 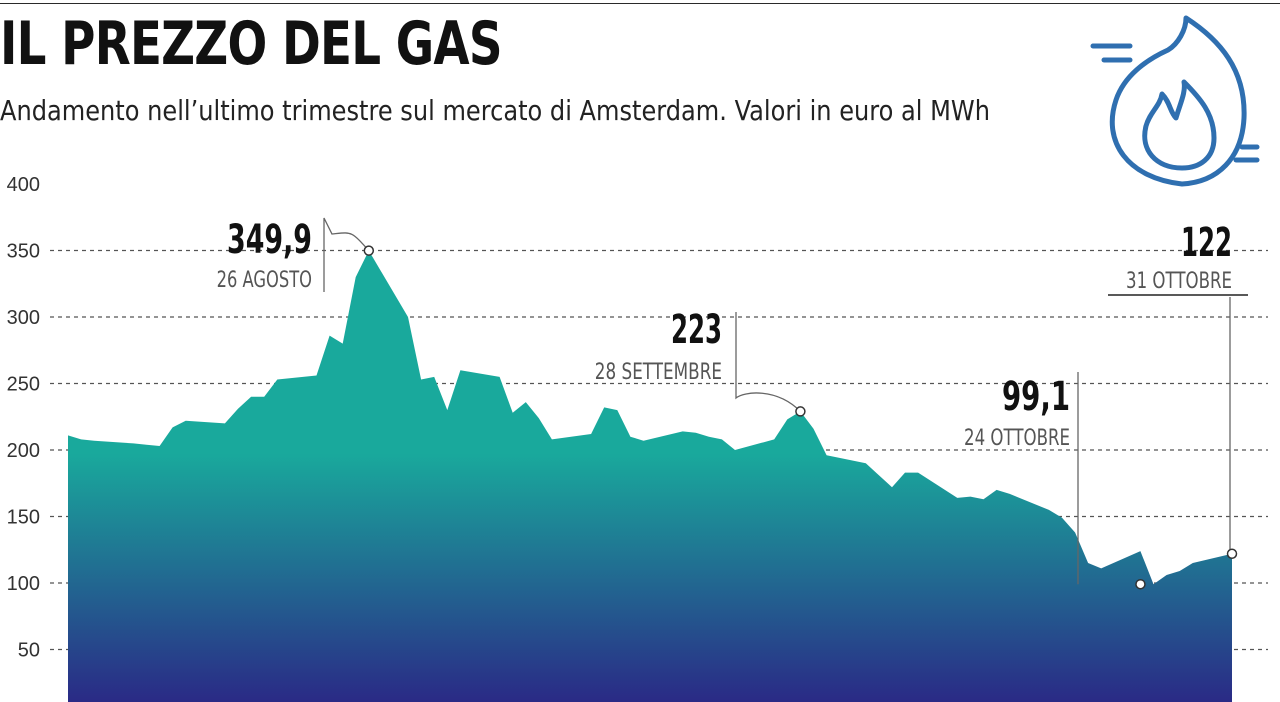 What do you see at coordinates (23, 318) in the screenshot?
I see `y-tick-label: 300` at bounding box center [23, 318].